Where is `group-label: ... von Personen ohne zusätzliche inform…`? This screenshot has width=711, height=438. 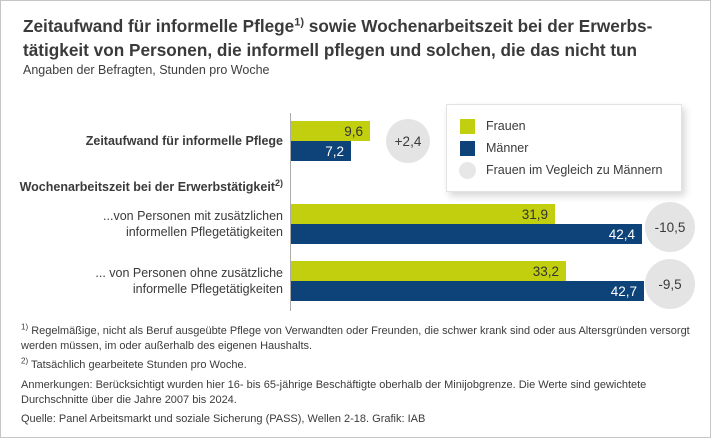 group-label: ... von Personen ohne zusätzliche inform… is located at coordinates (189, 281).